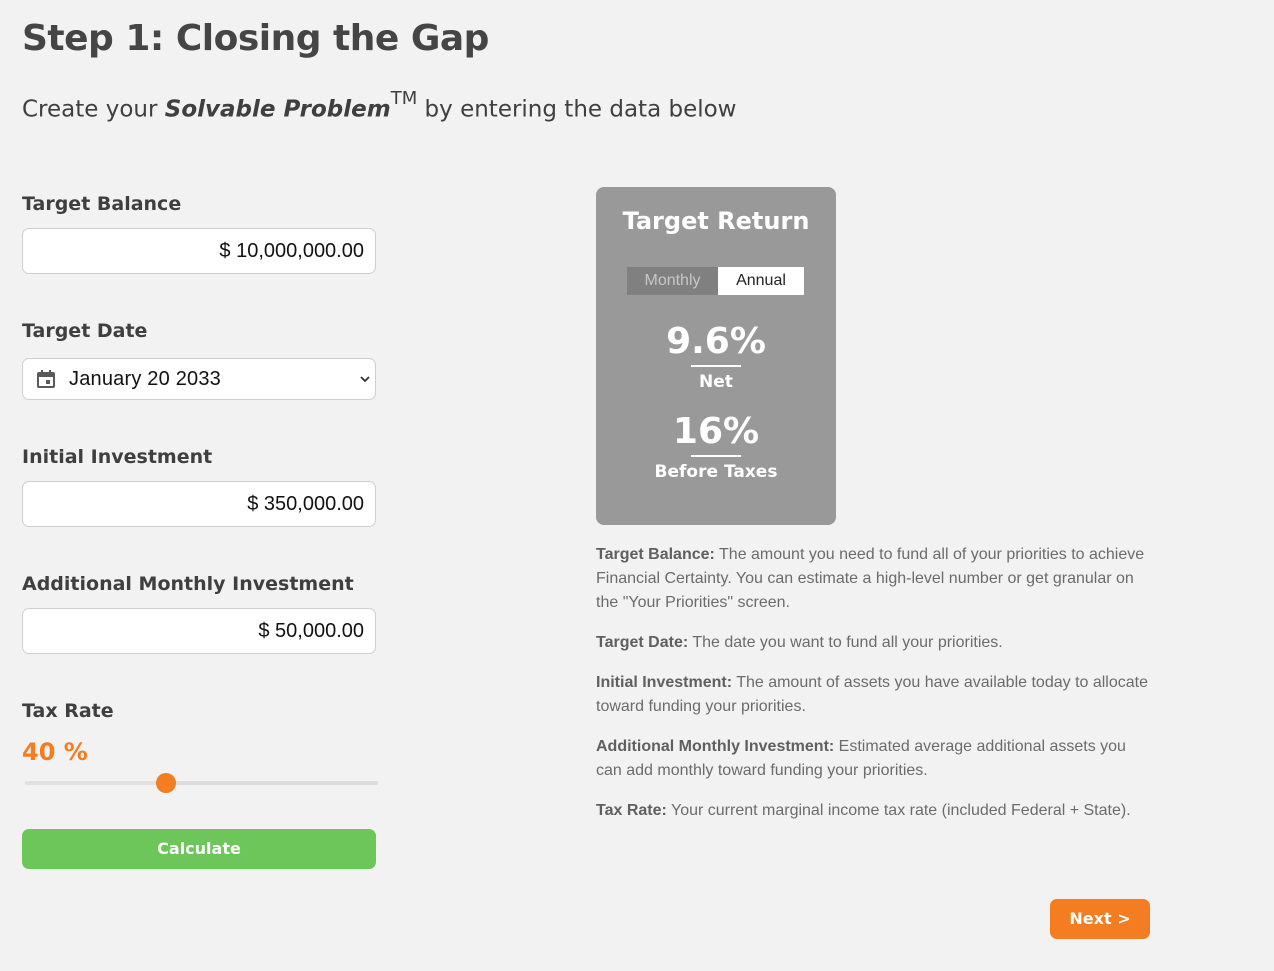 The image size is (1274, 971). Describe the element at coordinates (199, 631) in the screenshot. I see `monthly-investment-input: $ 50,000.00` at that location.